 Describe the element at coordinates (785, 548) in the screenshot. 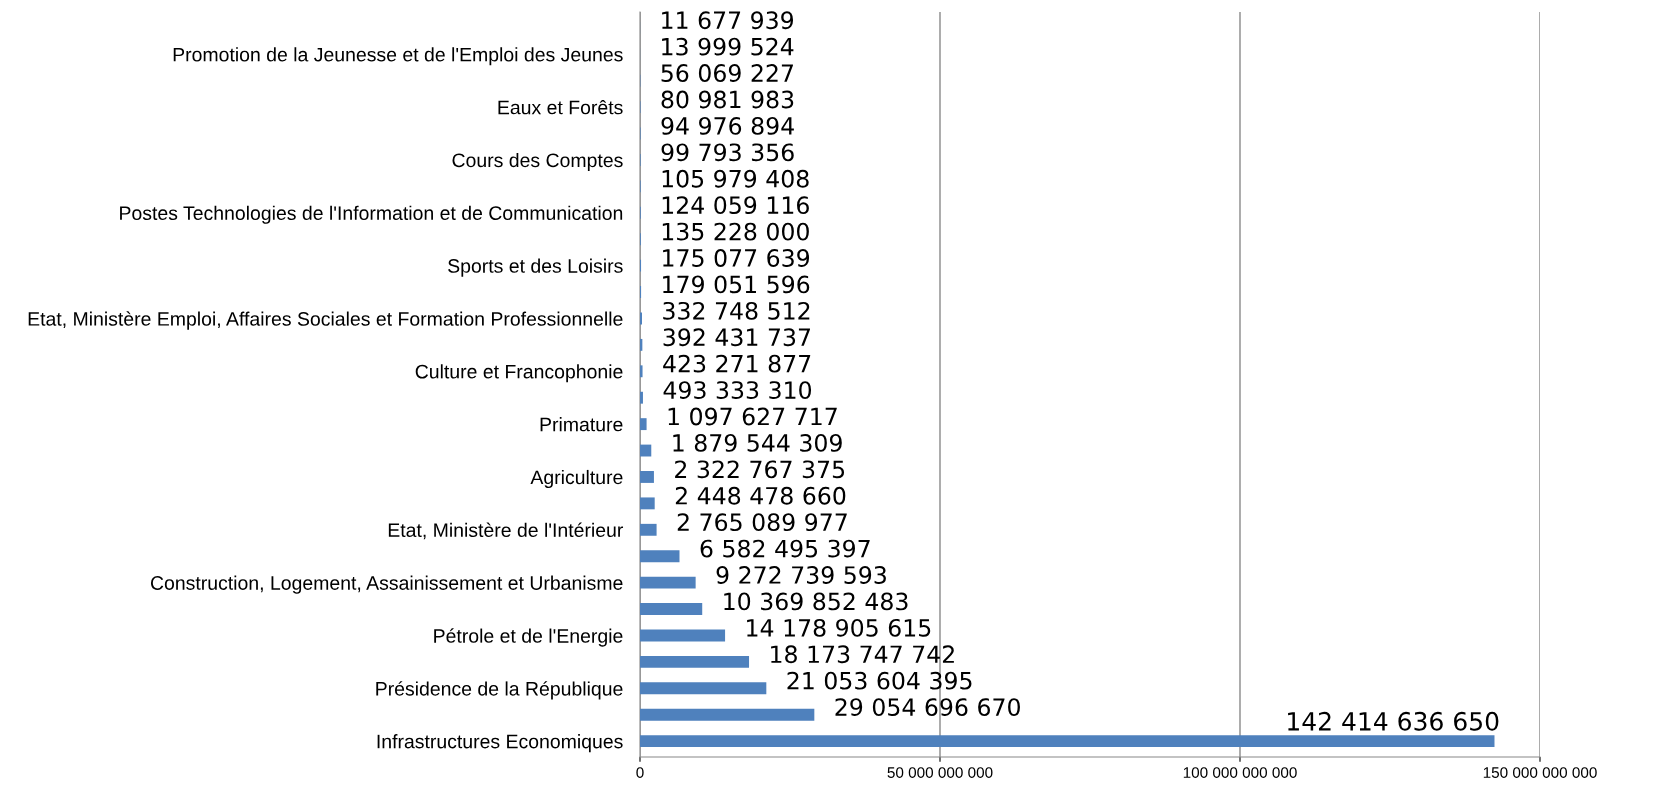

I see `data-label: 6 582 495 397` at that location.